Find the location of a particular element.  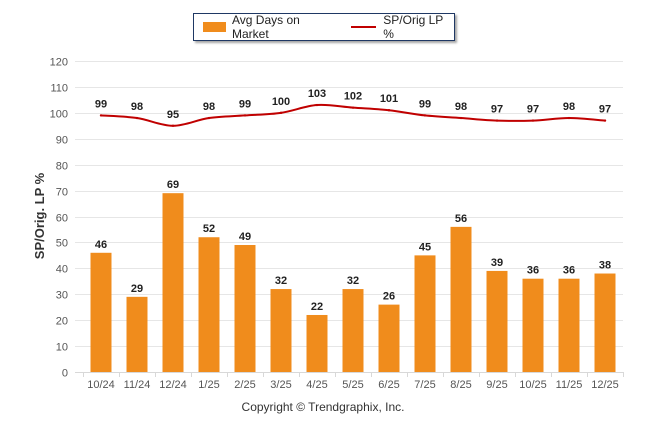

line-series is located at coordinates (353, 115).